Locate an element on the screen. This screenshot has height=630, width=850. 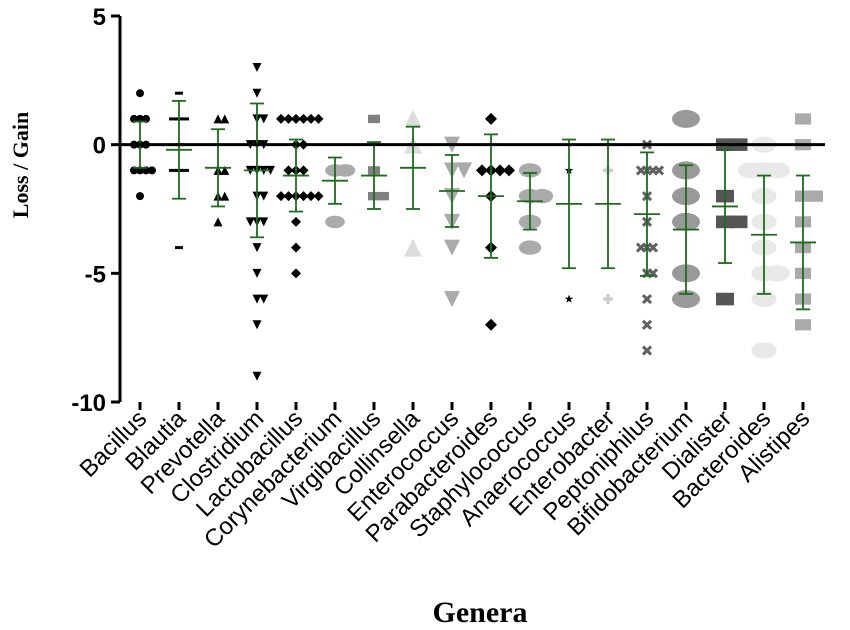
series-clostridium is located at coordinates (260, 221).